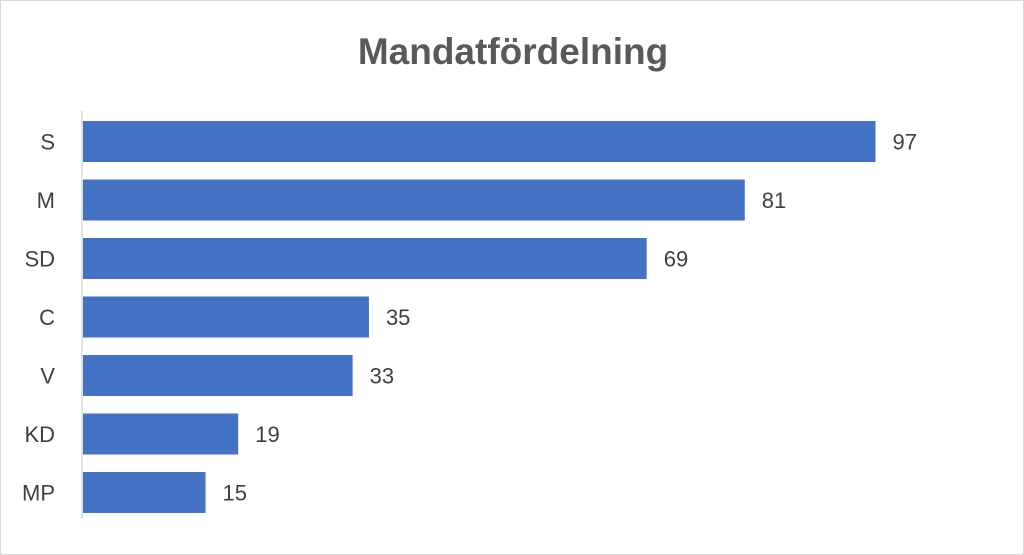 This screenshot has width=1024, height=555. Describe the element at coordinates (774, 200) in the screenshot. I see `value-label-m: 81` at that location.